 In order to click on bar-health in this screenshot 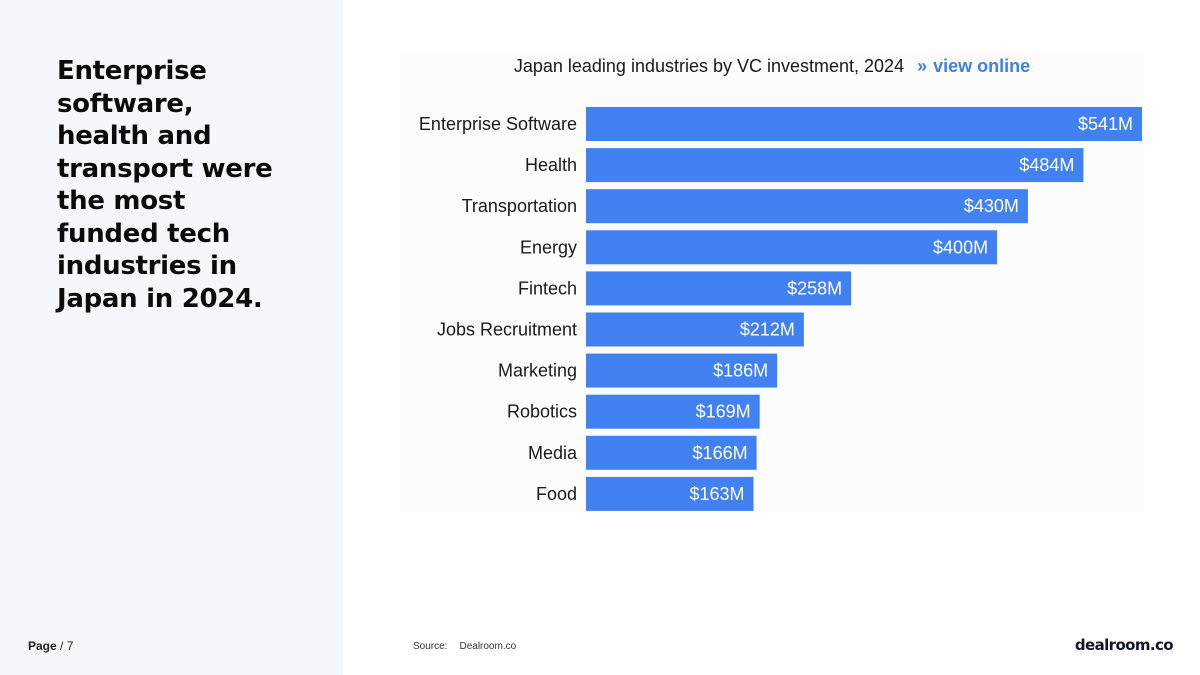, I will do `click(835, 165)`.